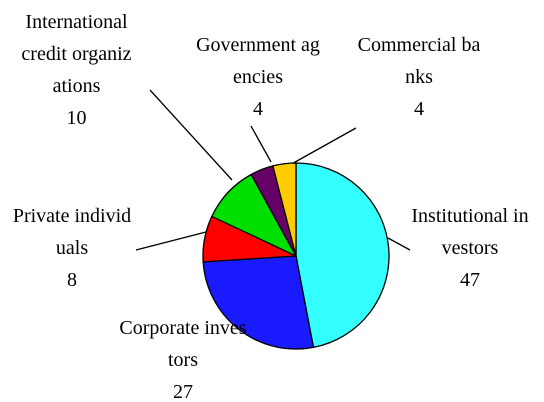 This screenshot has width=544, height=402. Describe the element at coordinates (72, 280) in the screenshot. I see `value-label: 8` at that location.